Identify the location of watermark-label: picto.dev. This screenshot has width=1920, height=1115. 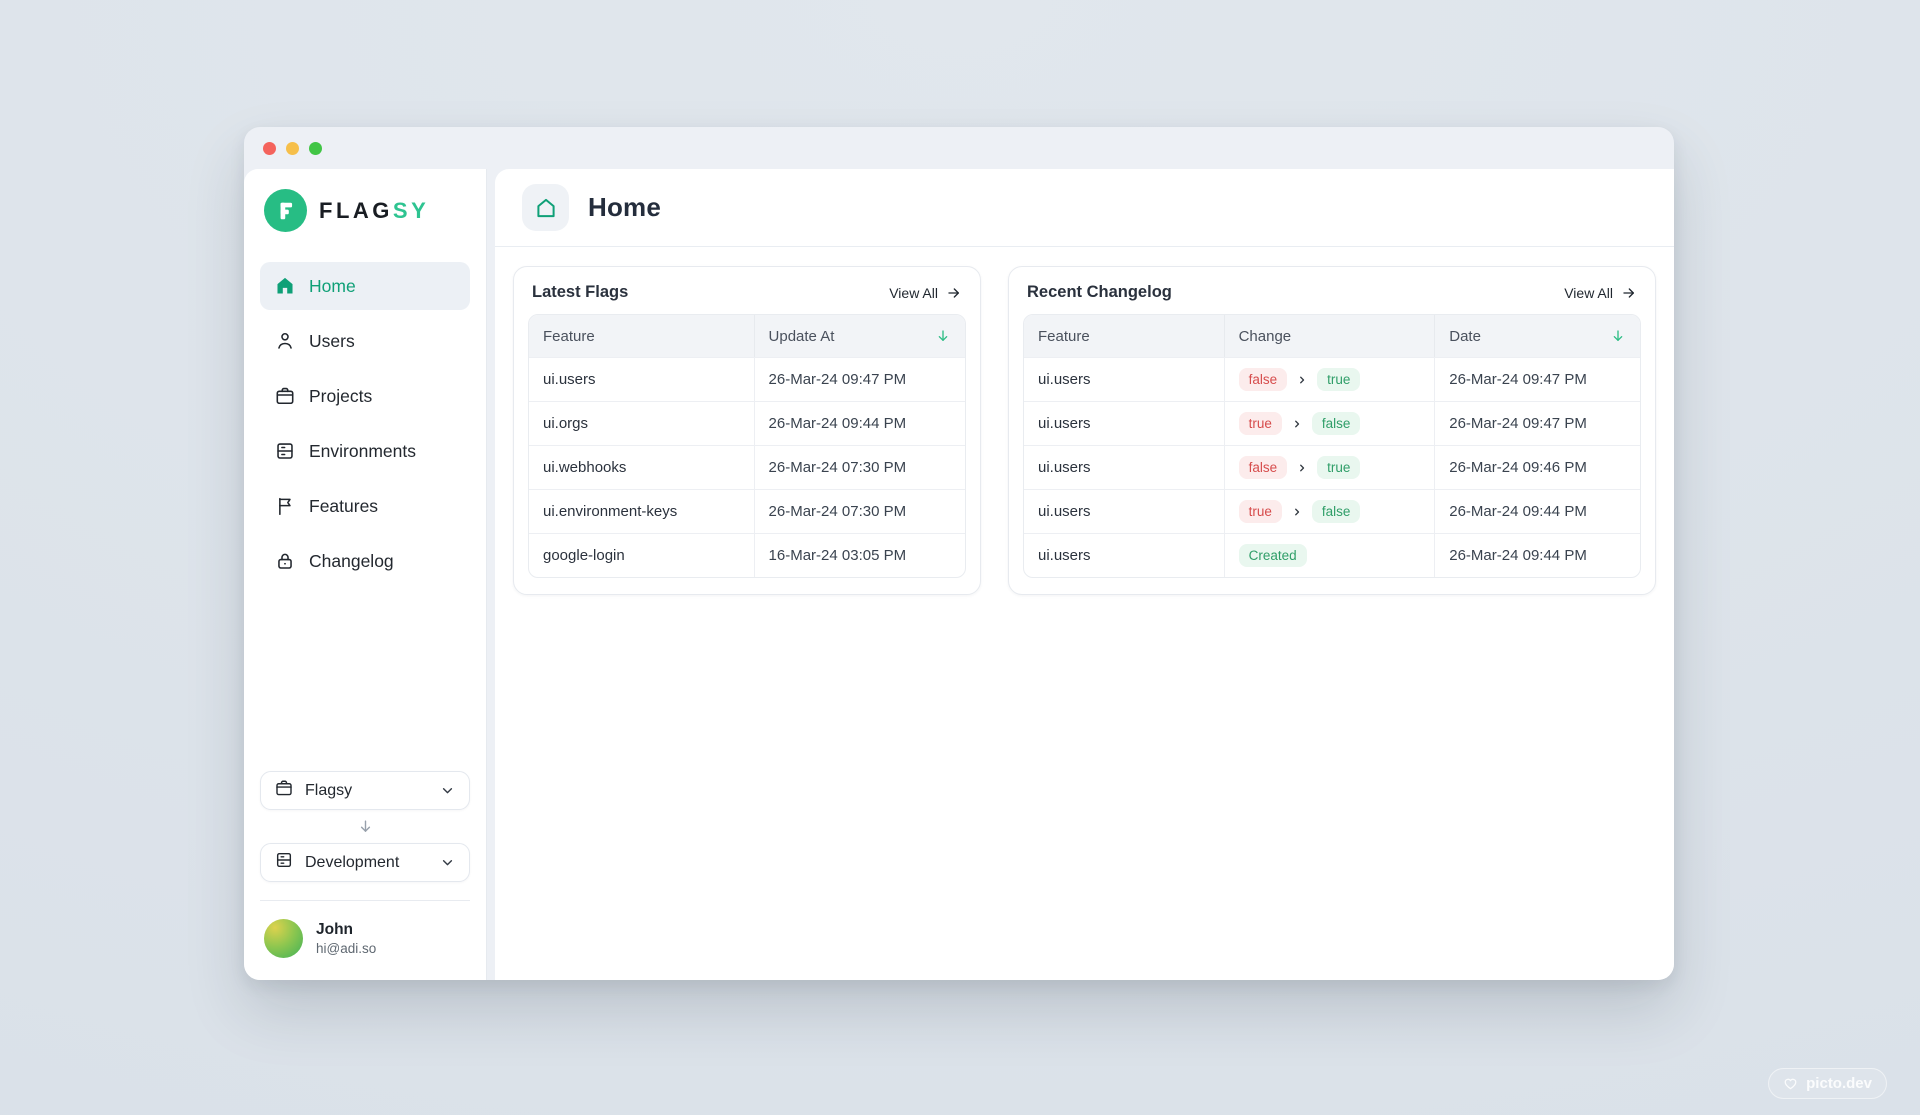
(1839, 1083).